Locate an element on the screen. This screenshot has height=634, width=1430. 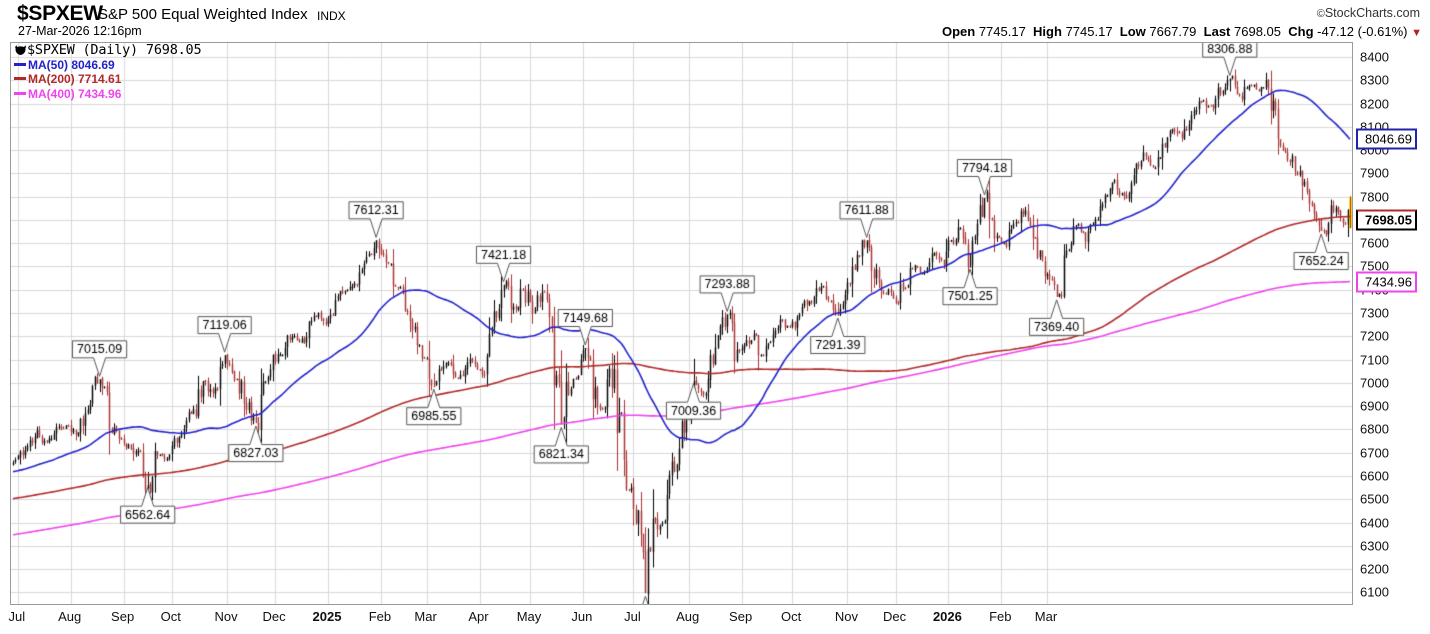
ma200-swatch-icon is located at coordinates (20, 79).